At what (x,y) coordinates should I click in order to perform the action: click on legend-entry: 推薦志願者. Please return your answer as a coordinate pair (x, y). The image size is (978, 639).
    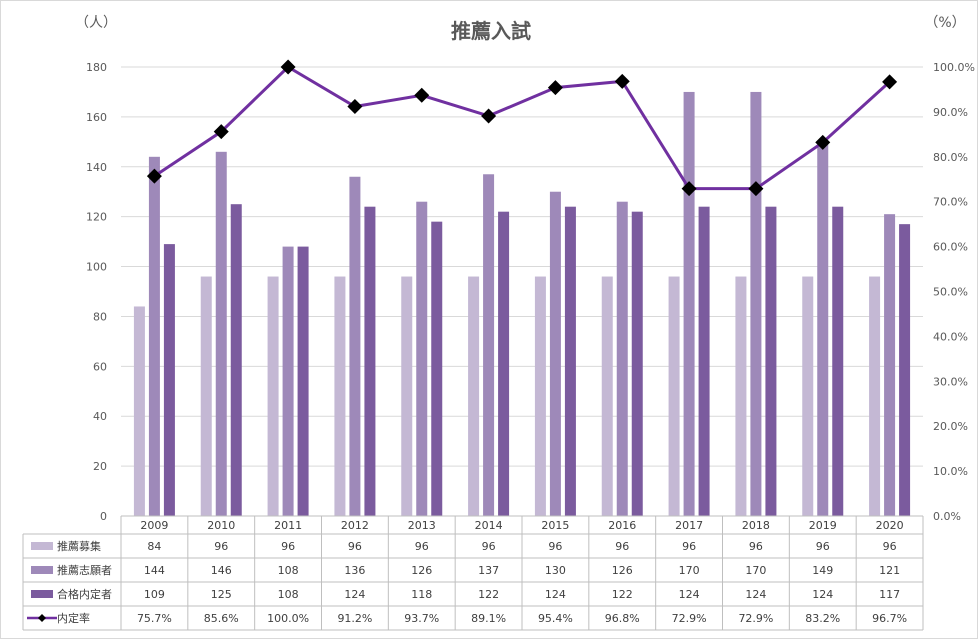
    Looking at the image, I should click on (84, 570).